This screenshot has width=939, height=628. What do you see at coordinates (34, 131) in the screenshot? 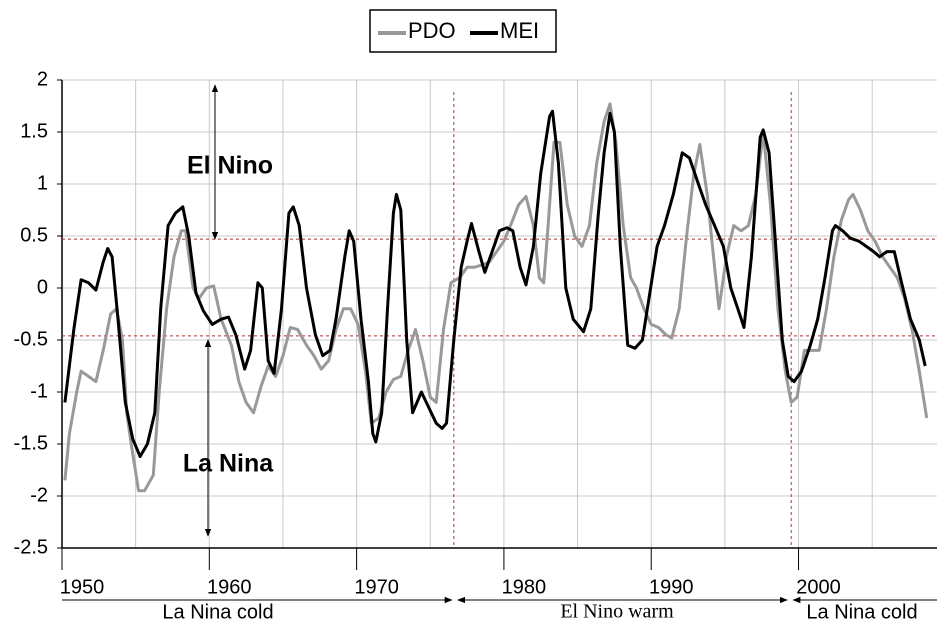
I see `y-tick-label: 1.5` at bounding box center [34, 131].